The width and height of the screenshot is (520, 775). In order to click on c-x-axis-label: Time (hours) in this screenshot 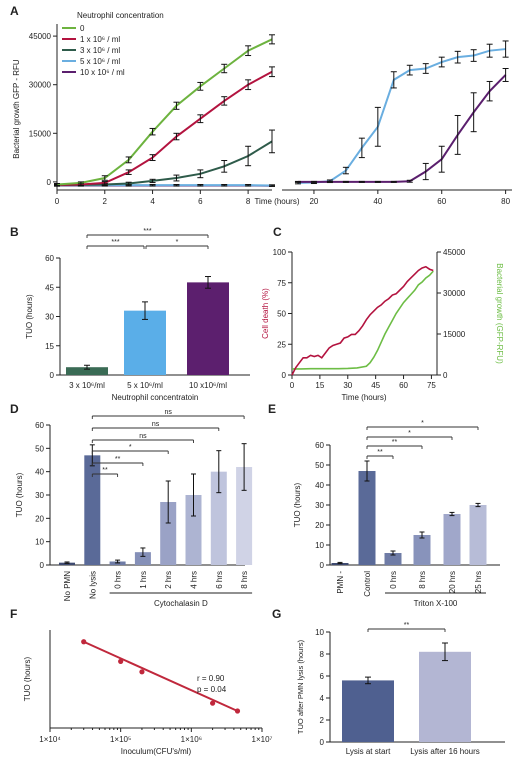, I will do `click(363, 397)`.